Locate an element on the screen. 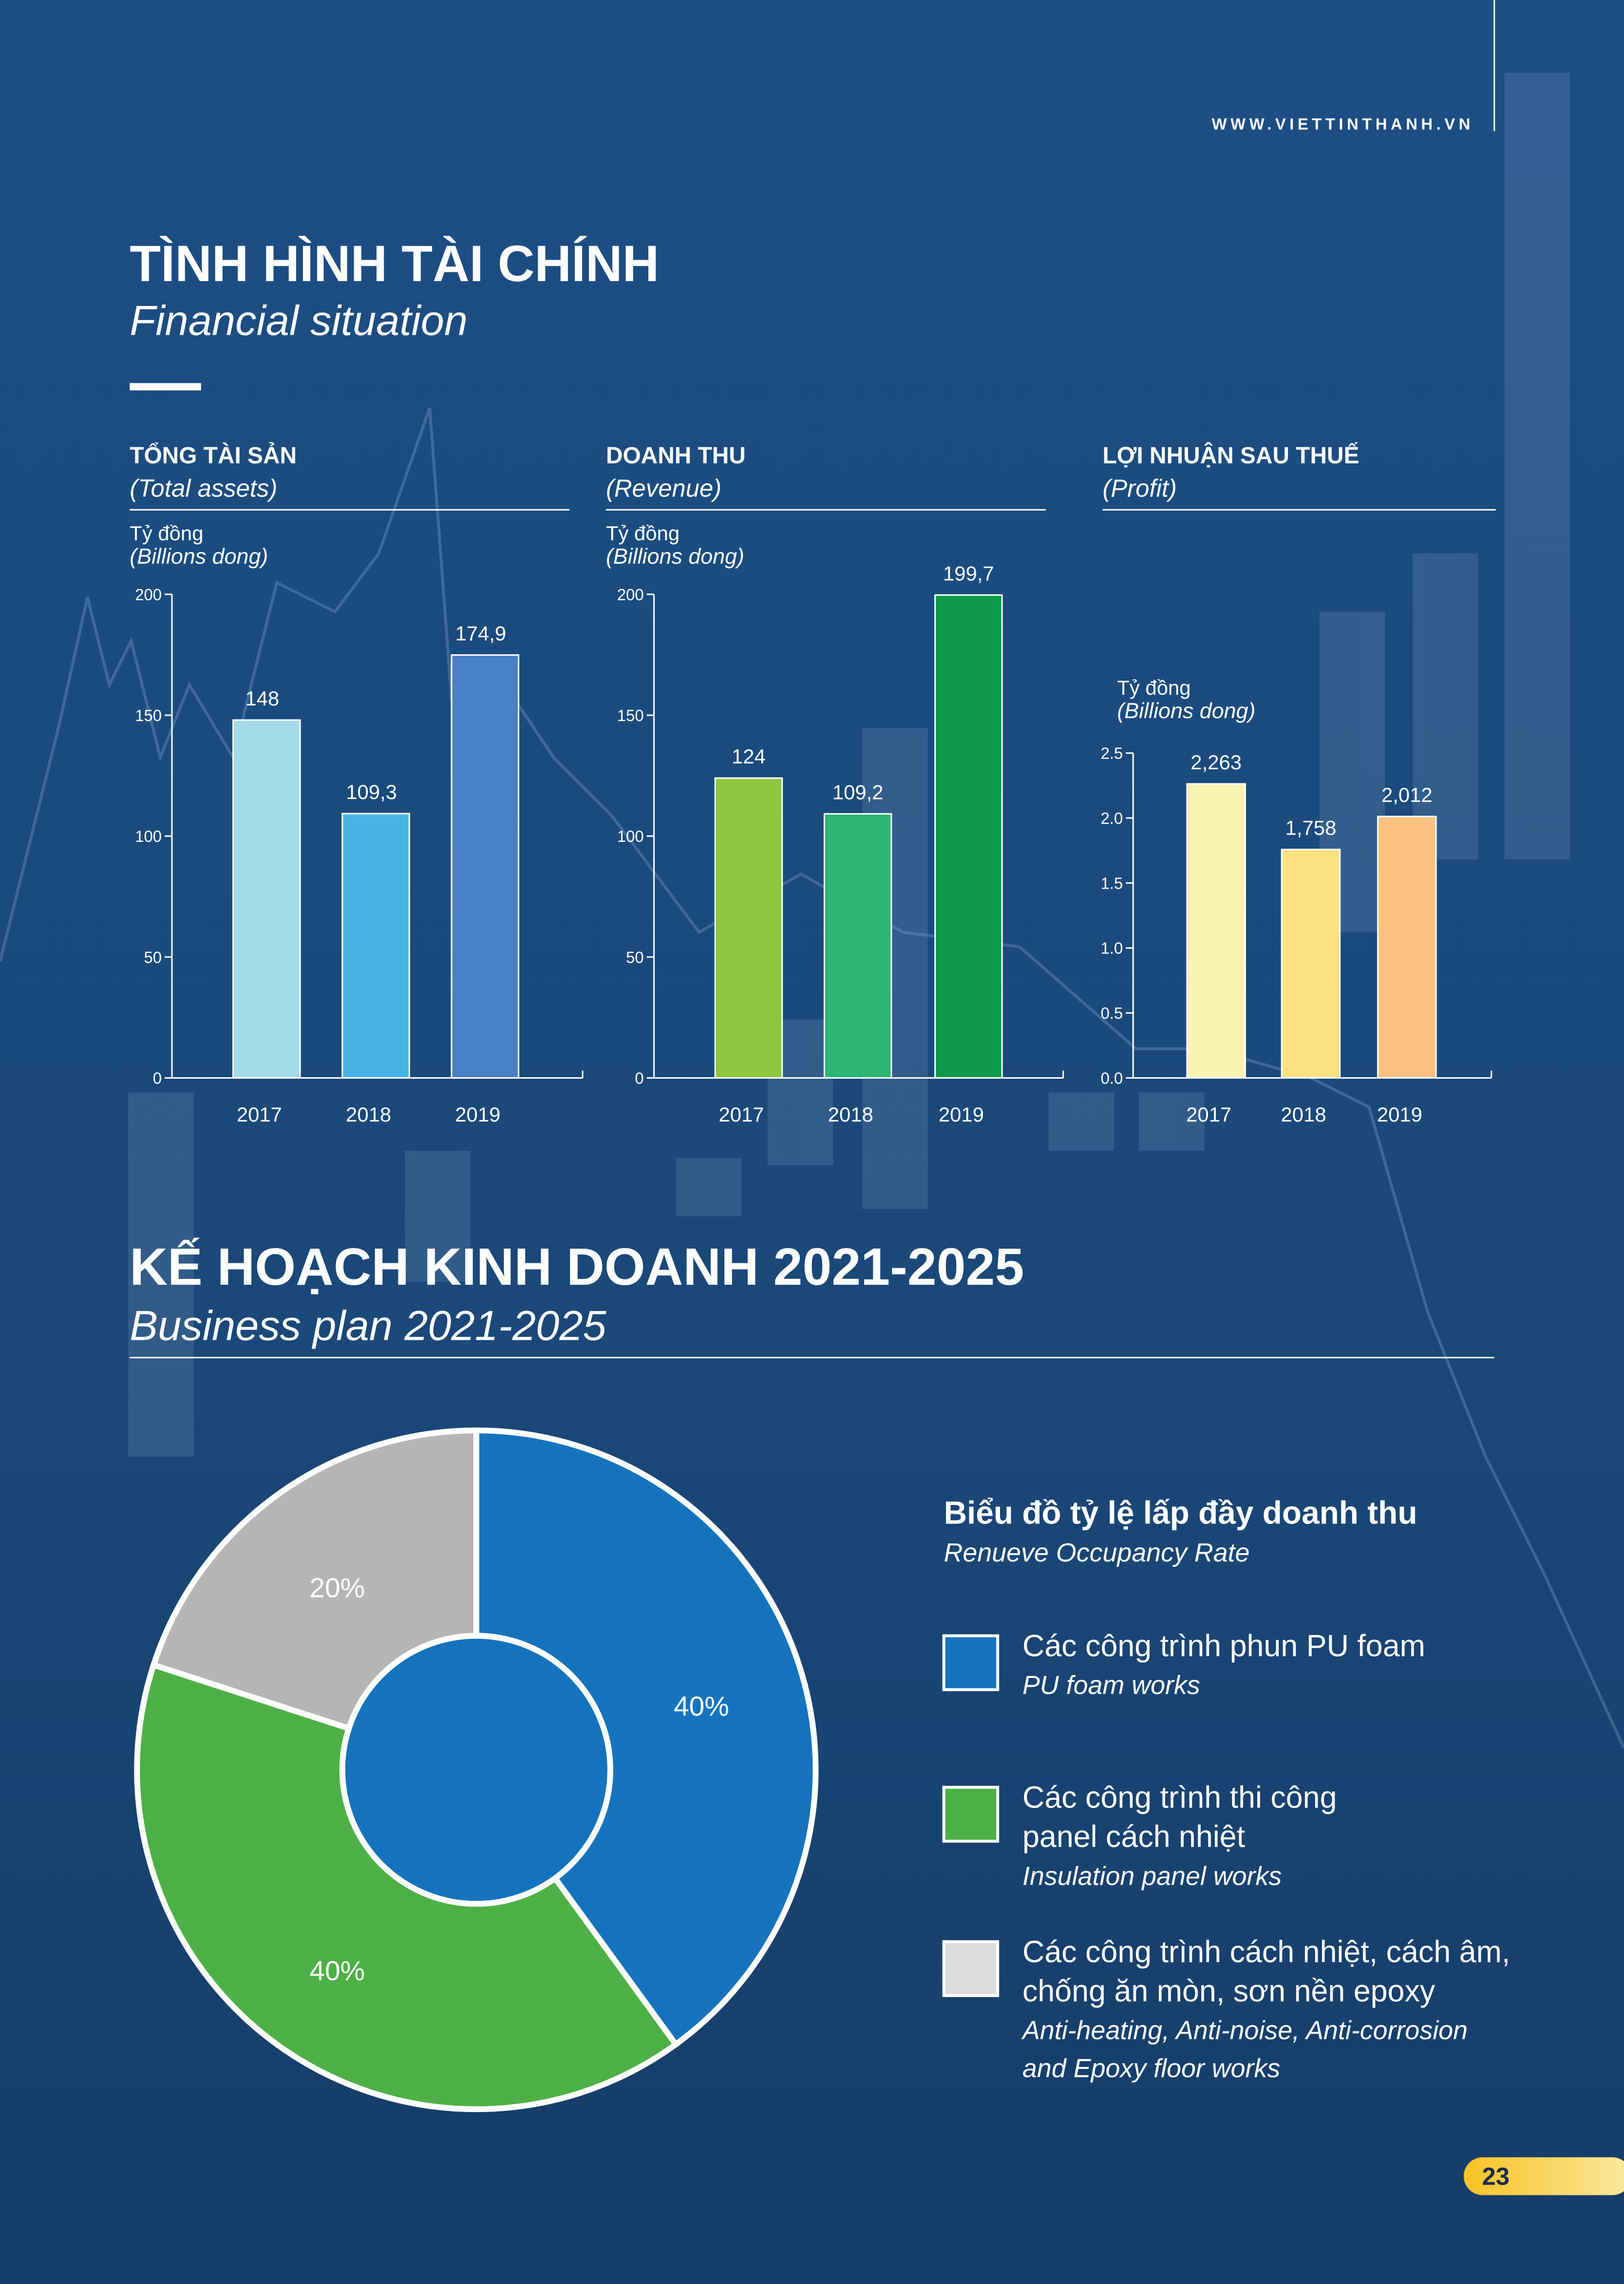  chart-title: LỢI NHUẬN SAU THUẾ is located at coordinates (1230, 455).